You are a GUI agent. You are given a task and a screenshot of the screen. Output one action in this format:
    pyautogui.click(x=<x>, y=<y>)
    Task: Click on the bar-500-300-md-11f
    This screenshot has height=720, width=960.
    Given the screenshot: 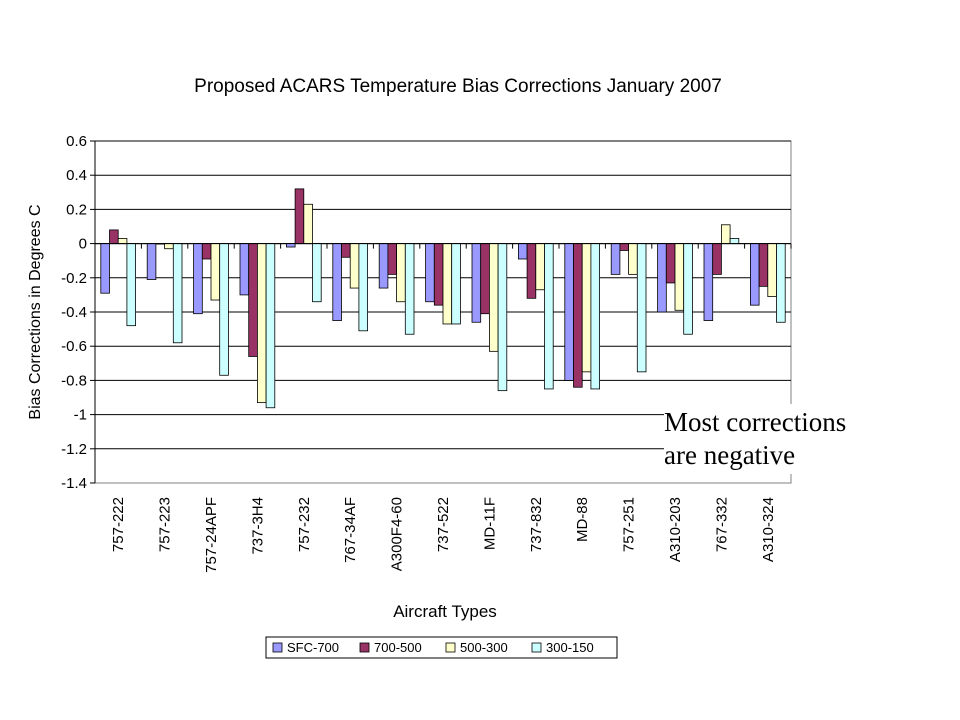 What is the action you would take?
    pyautogui.click(x=493, y=297)
    